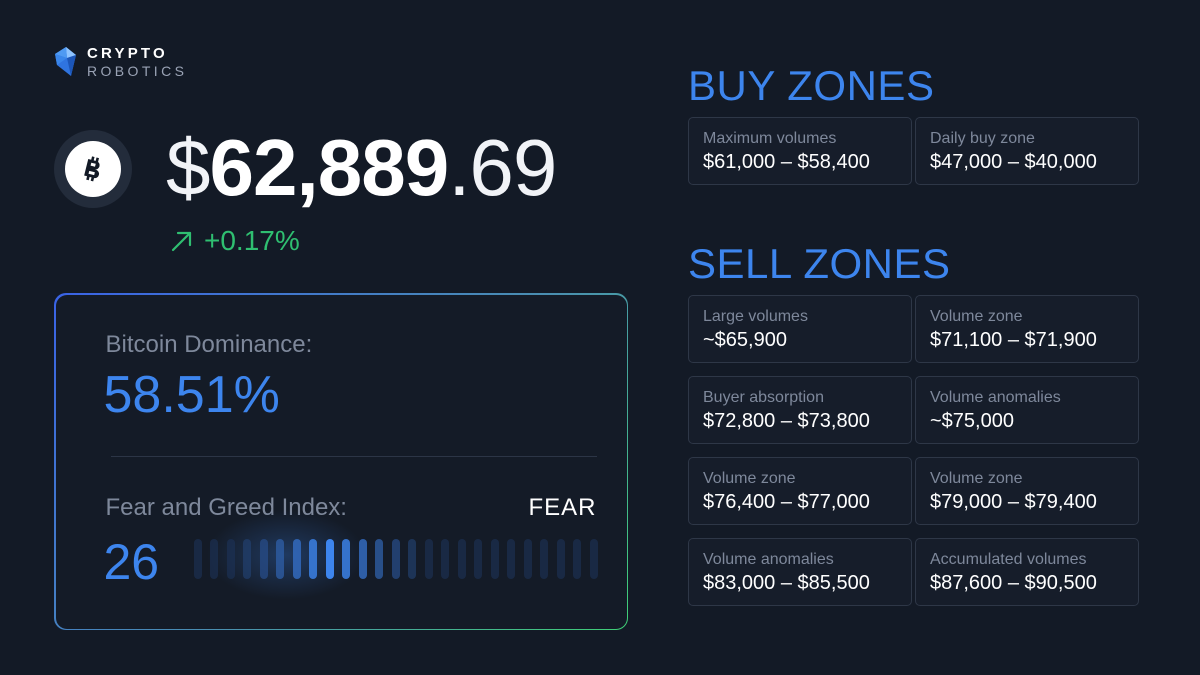 Image resolution: width=1200 pixels, height=675 pixels. What do you see at coordinates (1013, 162) in the screenshot?
I see `zone-range: $47,000 – $40,000` at bounding box center [1013, 162].